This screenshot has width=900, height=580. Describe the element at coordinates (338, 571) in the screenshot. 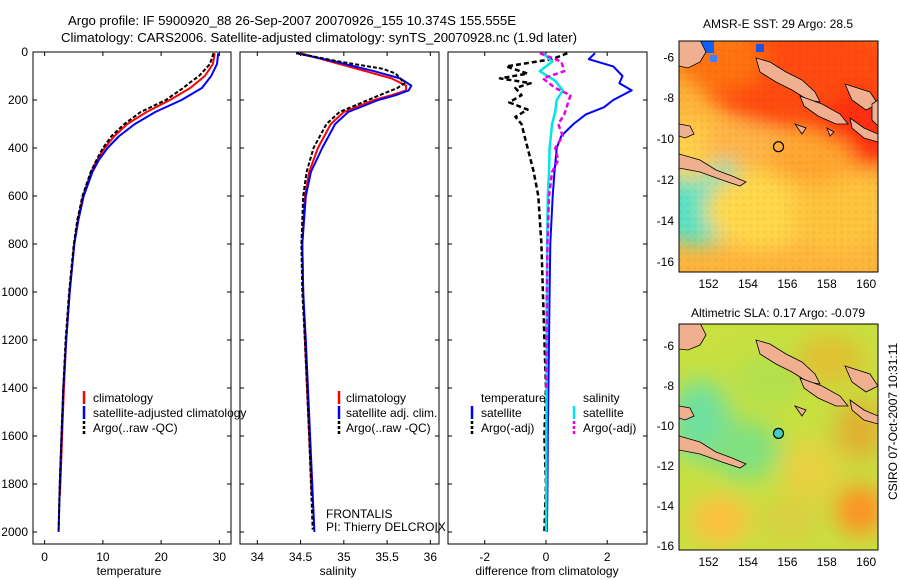

I see `salinity-xlabel: salinity` at that location.